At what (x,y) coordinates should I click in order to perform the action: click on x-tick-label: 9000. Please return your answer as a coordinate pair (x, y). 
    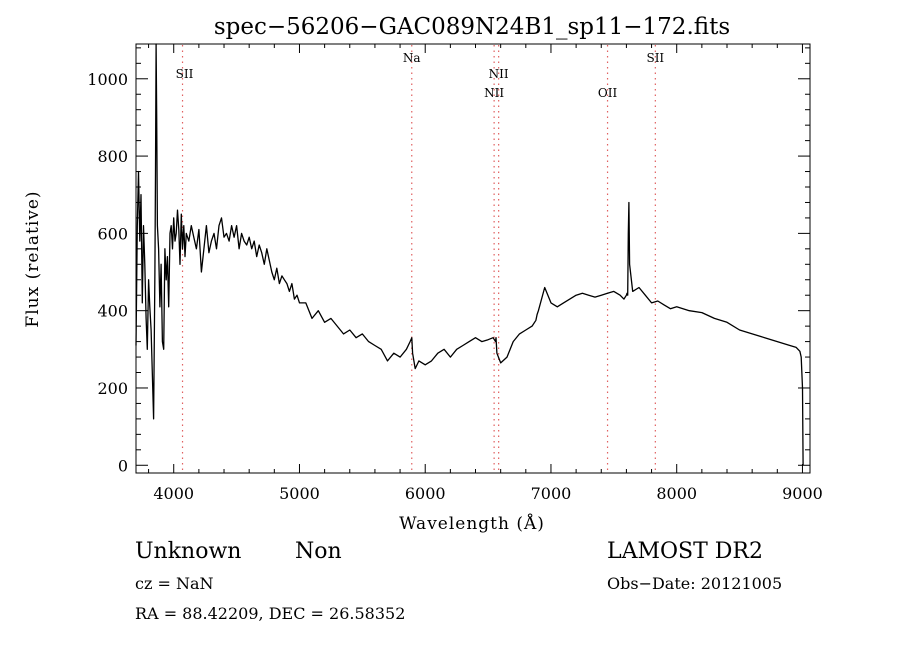
    Looking at the image, I should click on (802, 493).